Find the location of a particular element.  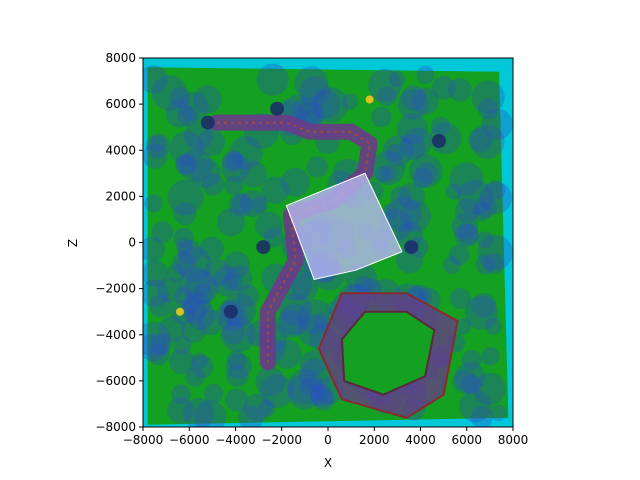

x-axis: −8000 −6000 −4000 −2000 0 2000 4000 6000 8000 is located at coordinates (325, 437).